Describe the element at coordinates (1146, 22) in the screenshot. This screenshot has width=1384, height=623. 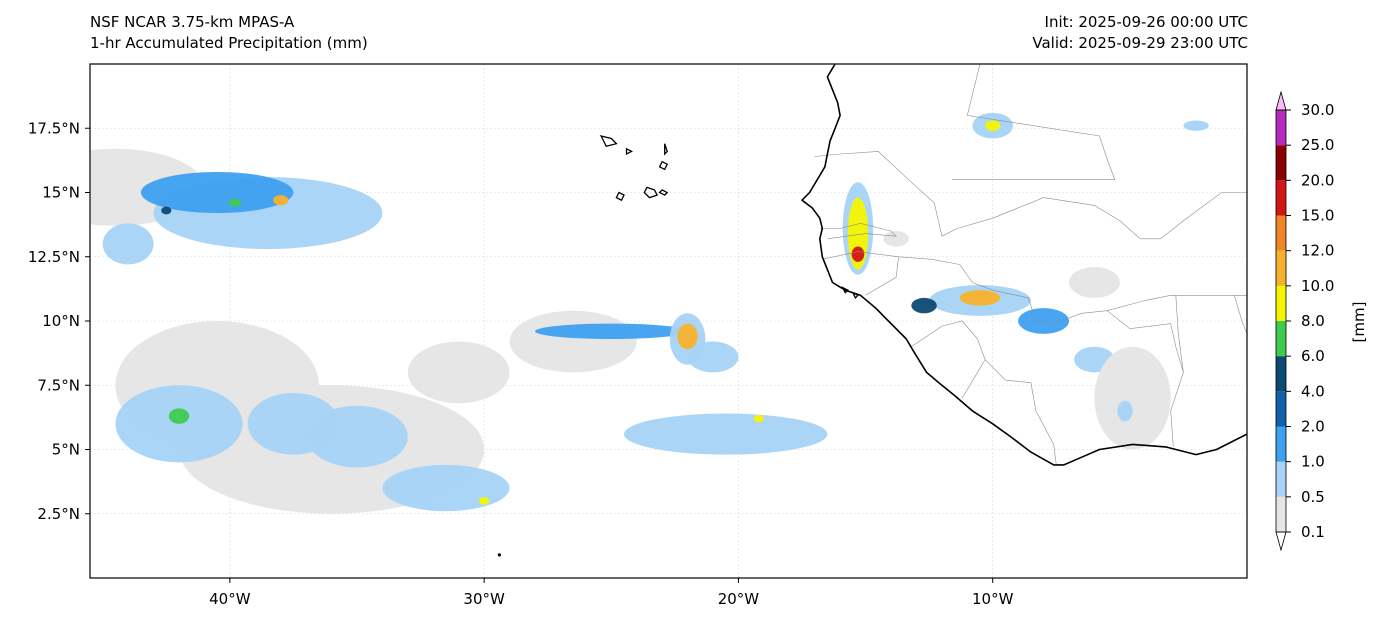
I see `init-time: Init: 2025-09-26 00:00 UTC` at that location.